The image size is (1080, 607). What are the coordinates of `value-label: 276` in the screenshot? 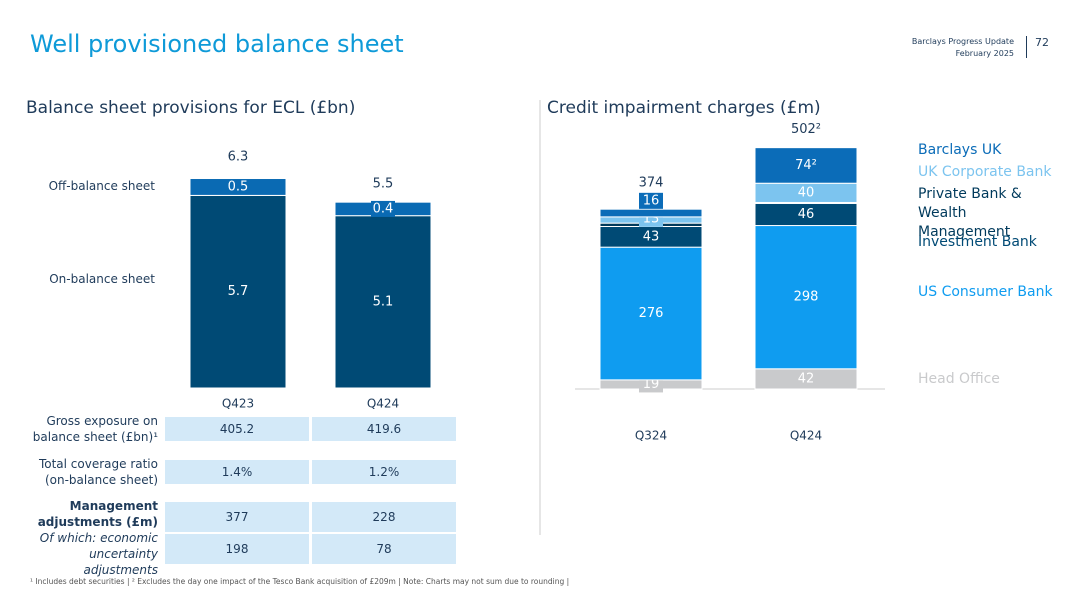 It's located at (651, 313).